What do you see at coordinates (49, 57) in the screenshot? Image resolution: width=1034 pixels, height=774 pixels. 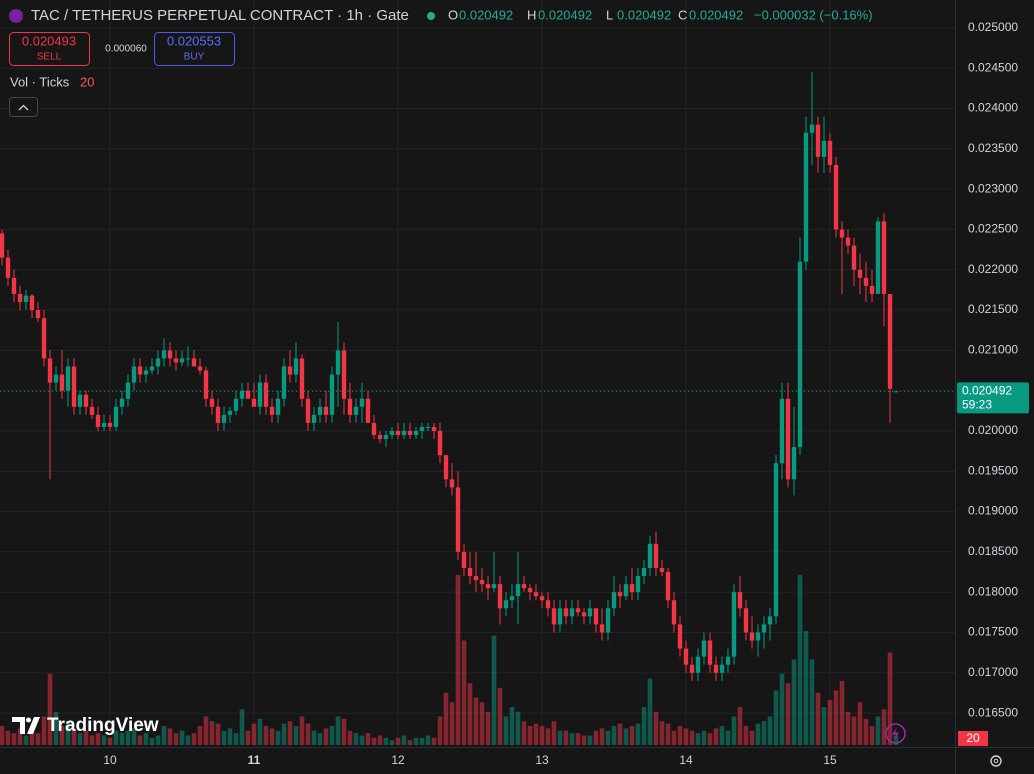 I see `sell-label: SELL` at bounding box center [49, 57].